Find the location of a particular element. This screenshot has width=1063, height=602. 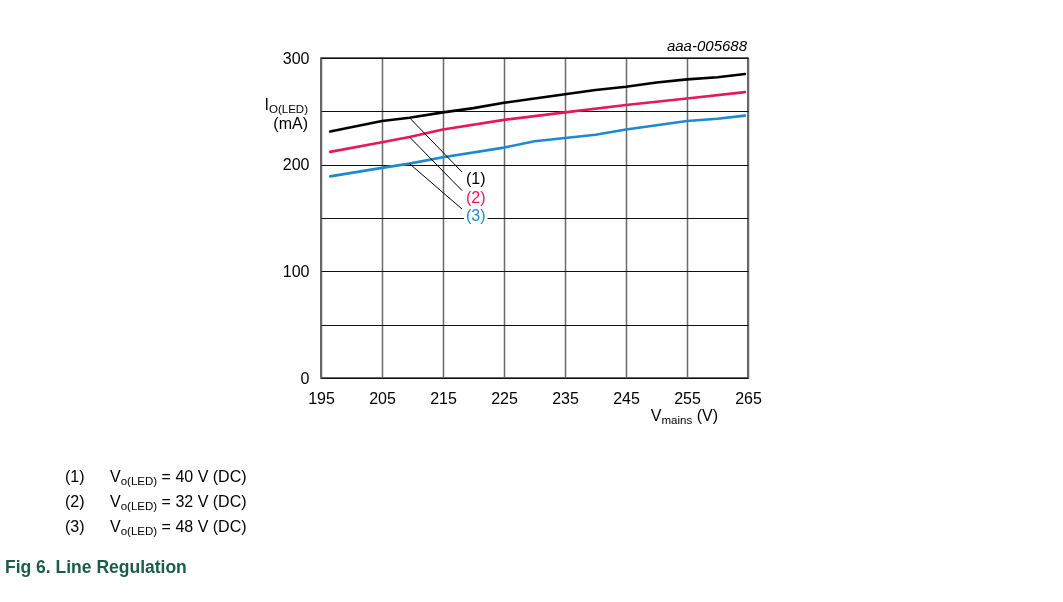

x-tick-label: 225 is located at coordinates (504, 398).